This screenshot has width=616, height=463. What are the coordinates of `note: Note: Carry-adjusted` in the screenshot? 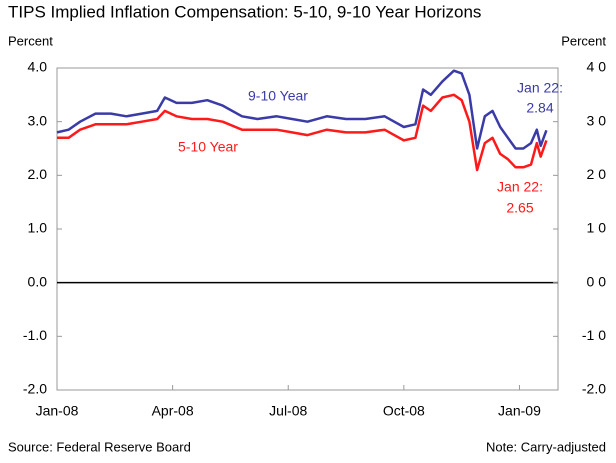 It's located at (546, 446).